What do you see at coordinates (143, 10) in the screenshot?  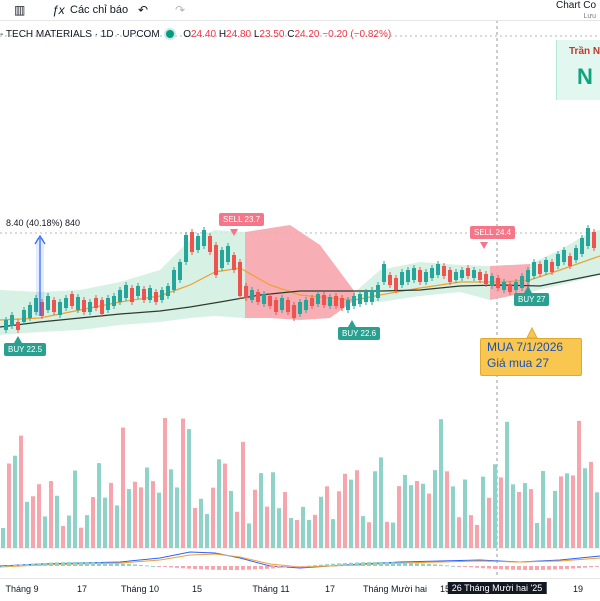 I see `undo-icon: ↶` at bounding box center [143, 10].